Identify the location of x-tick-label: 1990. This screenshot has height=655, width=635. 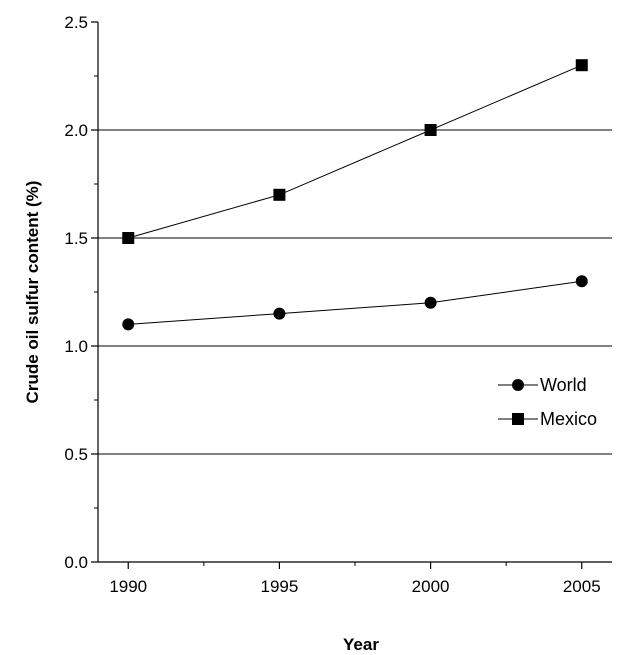
(128, 586).